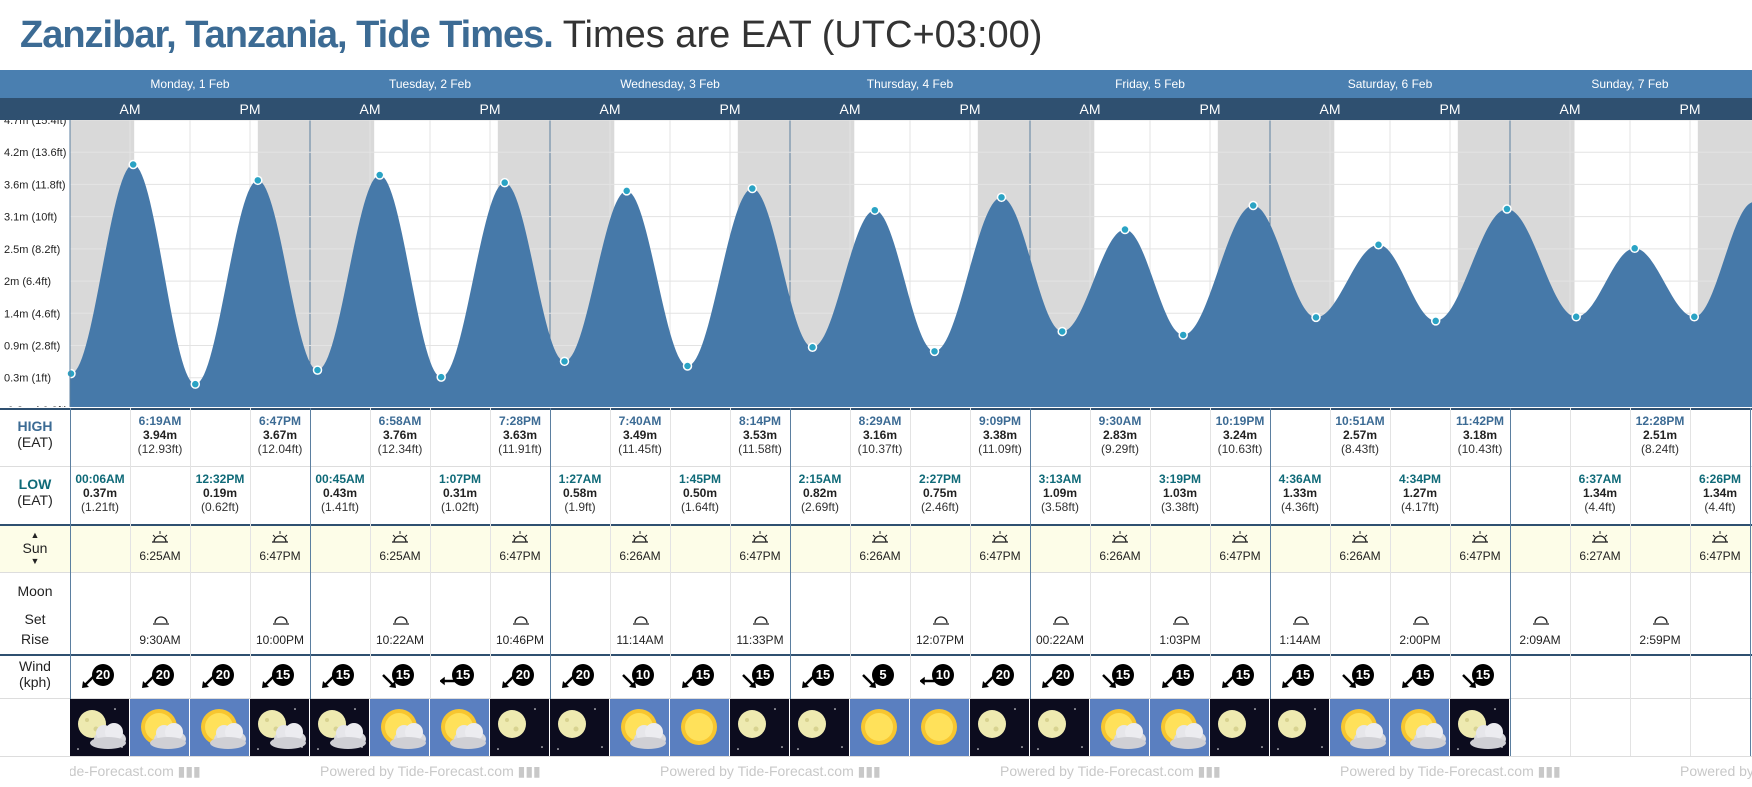 This screenshot has height=787, width=1752. What do you see at coordinates (1120, 556) in the screenshot?
I see `sun-time: 6:26AM` at bounding box center [1120, 556].